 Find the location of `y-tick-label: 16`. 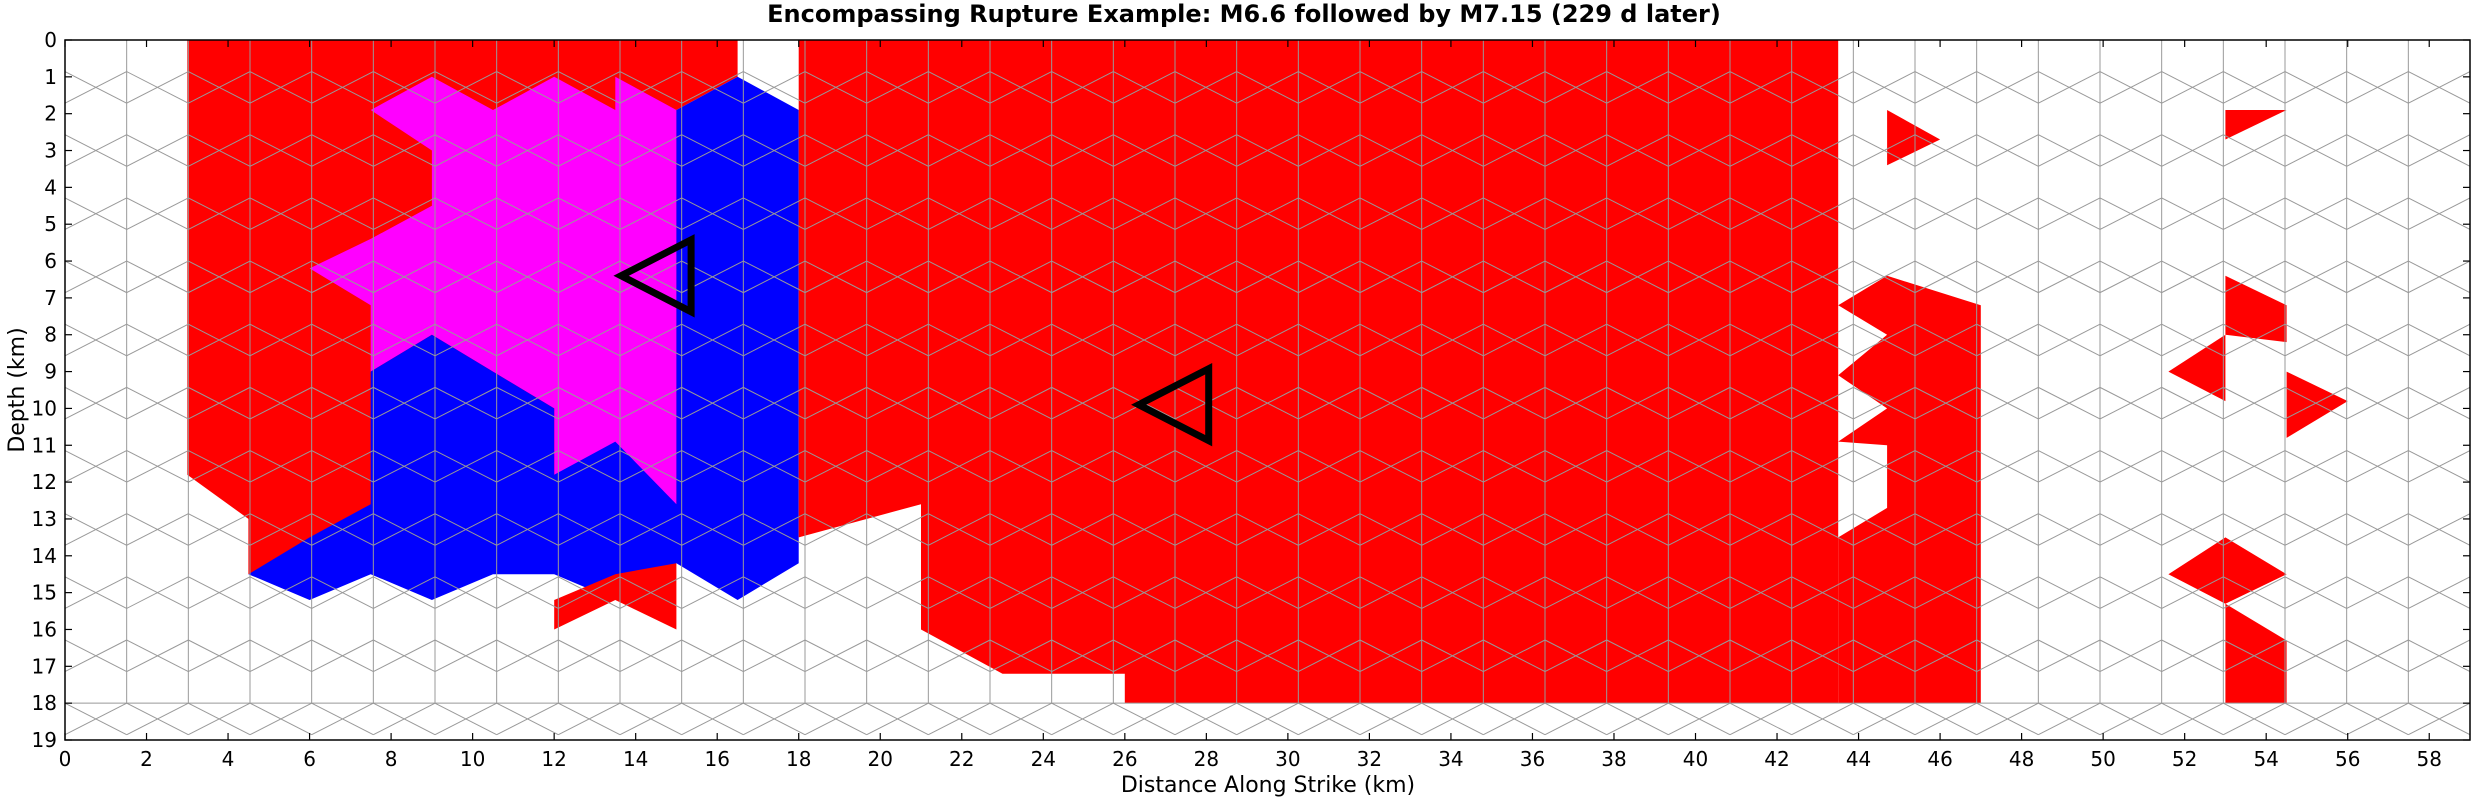

y-tick-label: 16 is located at coordinates (44, 629).